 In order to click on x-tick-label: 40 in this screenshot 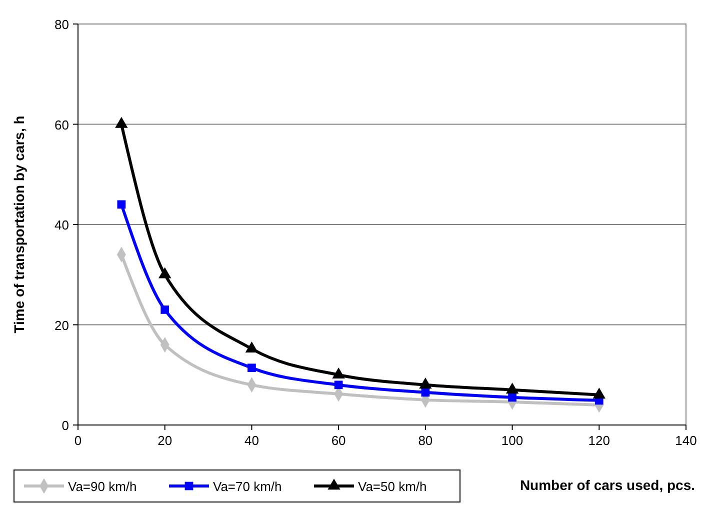, I will do `click(251, 440)`.